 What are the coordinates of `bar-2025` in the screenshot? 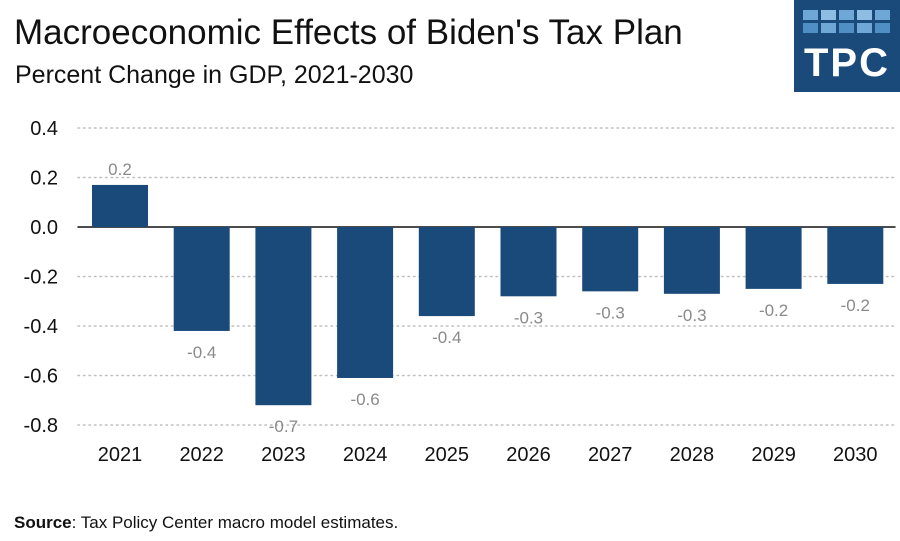 It's located at (446, 272).